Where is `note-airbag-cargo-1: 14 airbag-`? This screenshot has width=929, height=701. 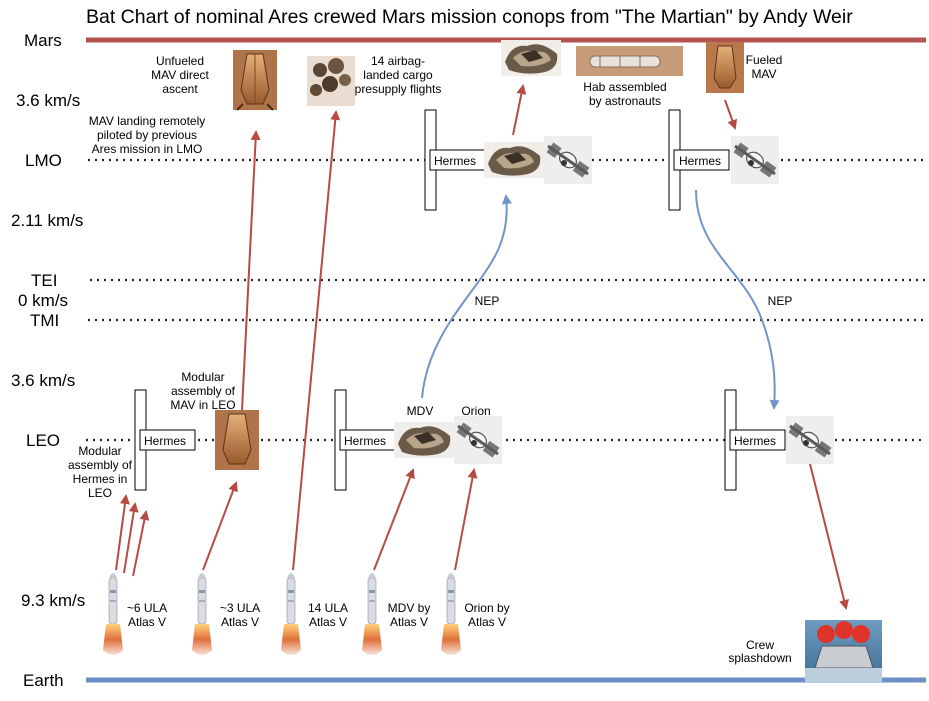 note-airbag-cargo-1: 14 airbag- is located at coordinates (398, 61).